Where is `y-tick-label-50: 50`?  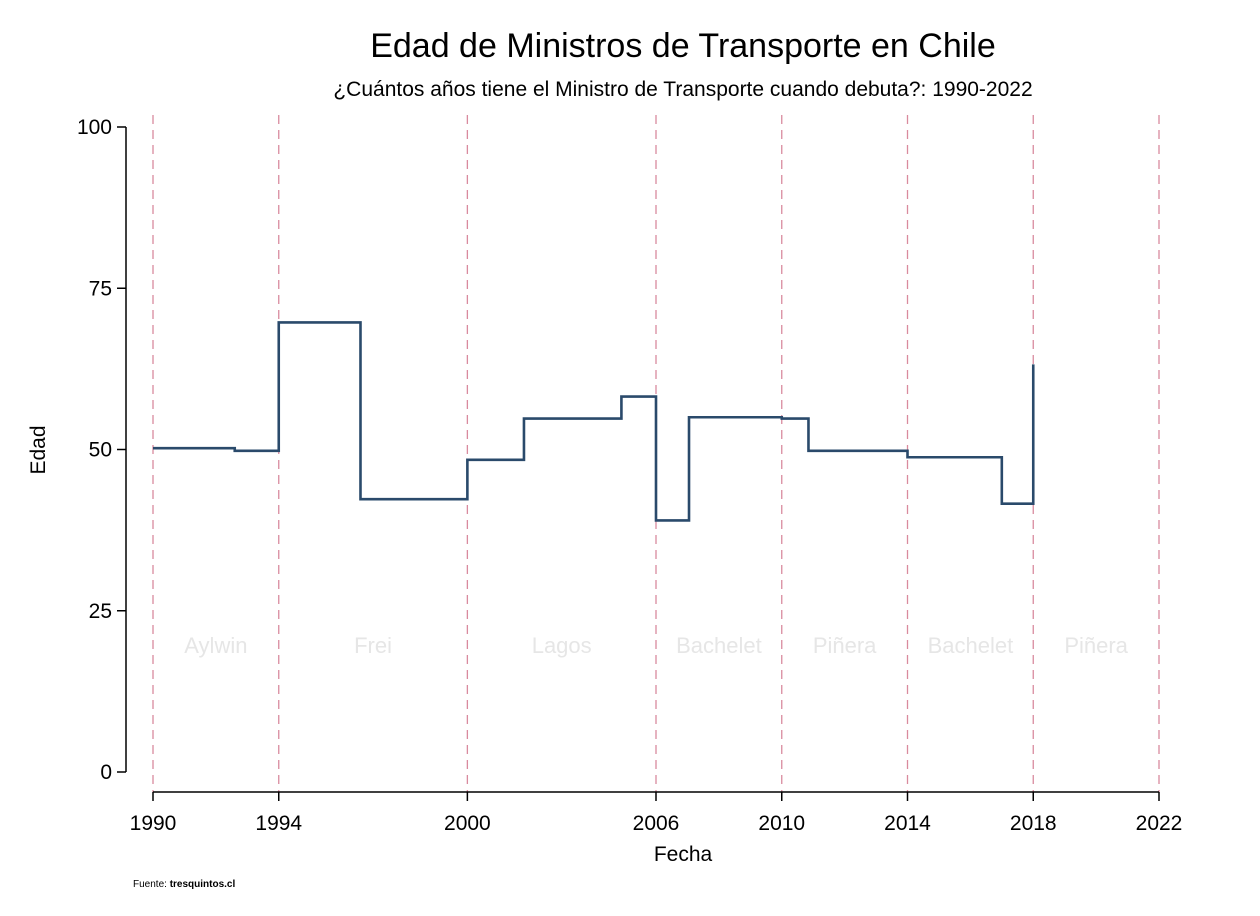
y-tick-label-50: 50 is located at coordinates (100, 450).